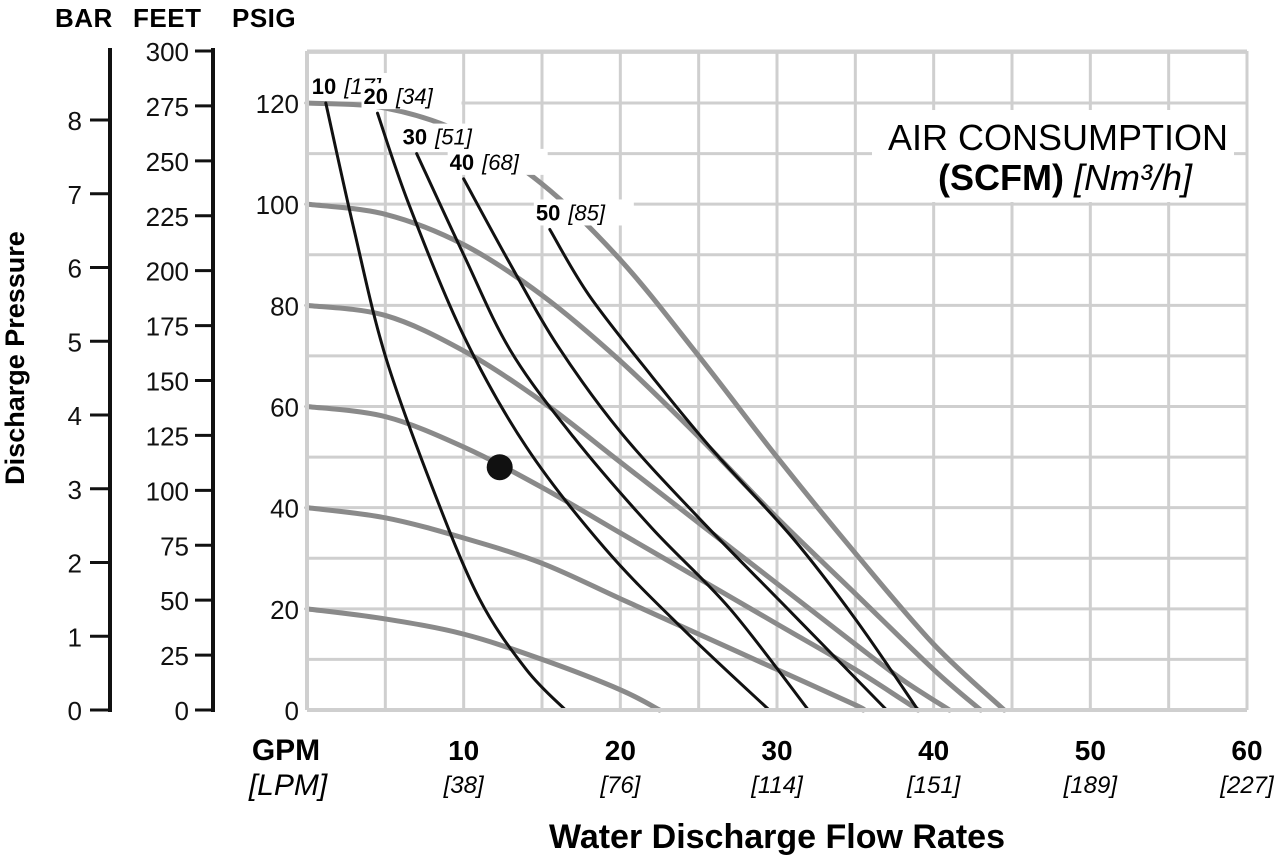  I want to click on x-tick-lpm: [76], so click(620, 785).